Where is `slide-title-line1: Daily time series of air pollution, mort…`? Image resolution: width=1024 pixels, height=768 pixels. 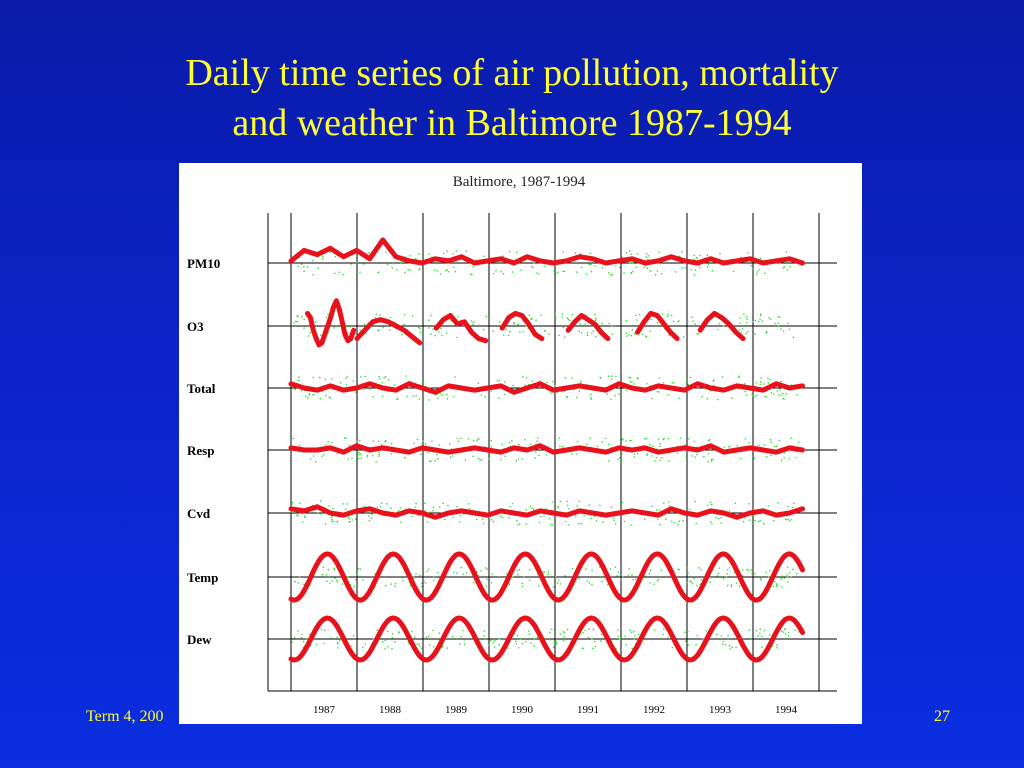 slide-title-line1: Daily time series of air pollution, mort… is located at coordinates (512, 73).